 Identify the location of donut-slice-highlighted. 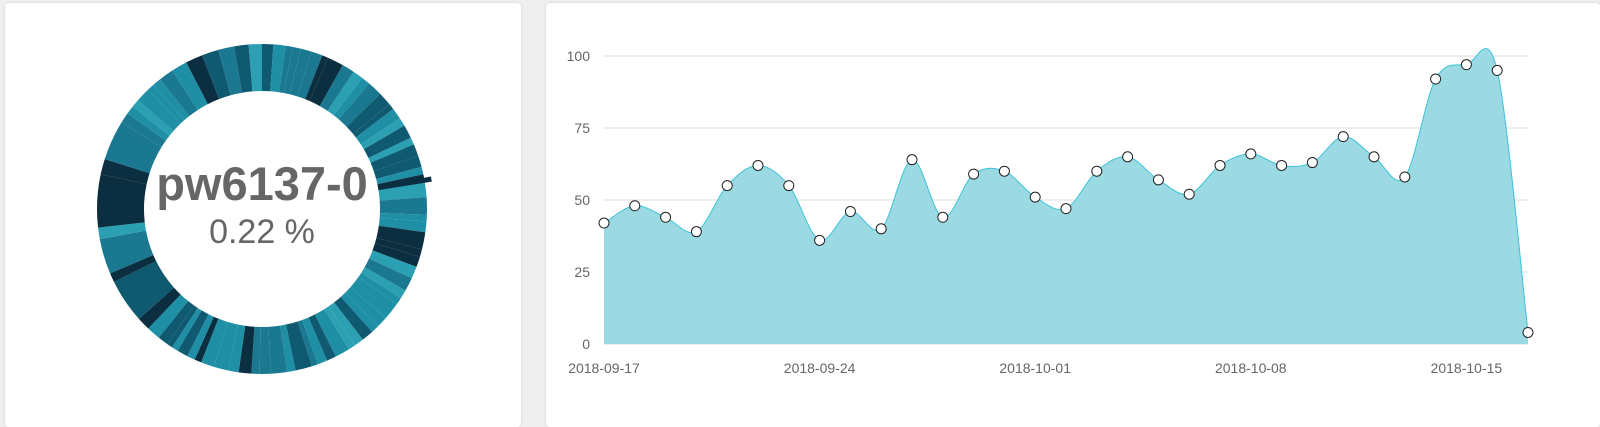
(404, 183).